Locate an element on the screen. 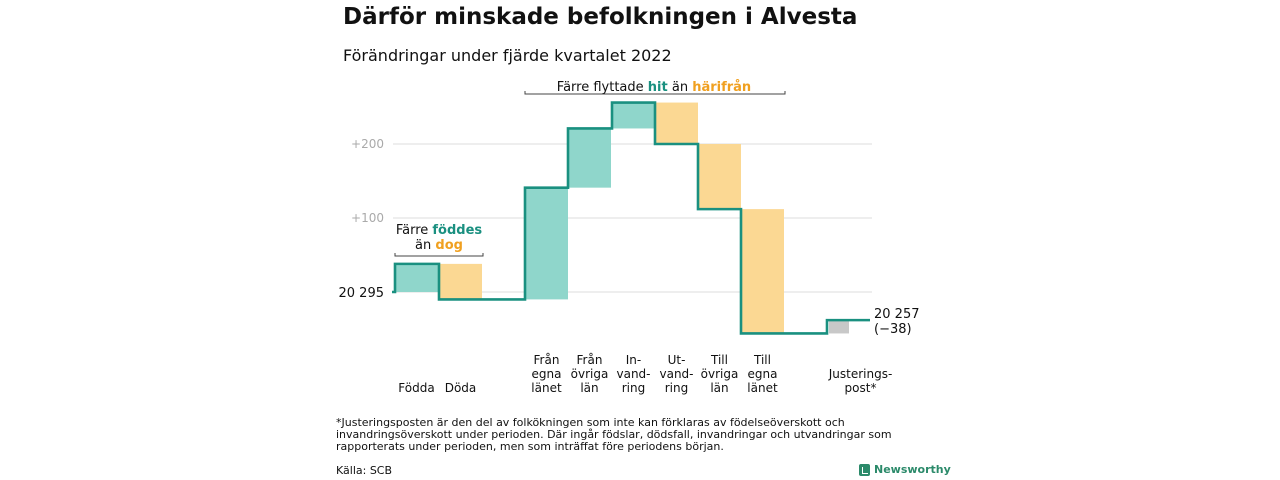  newsworthy-icon is located at coordinates (864, 469).